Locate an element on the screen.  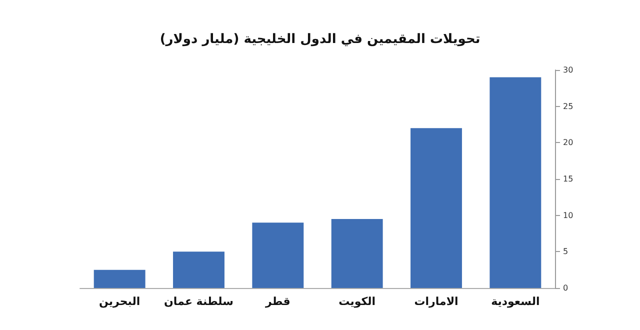
y-tick-label: 20 is located at coordinates (568, 143).